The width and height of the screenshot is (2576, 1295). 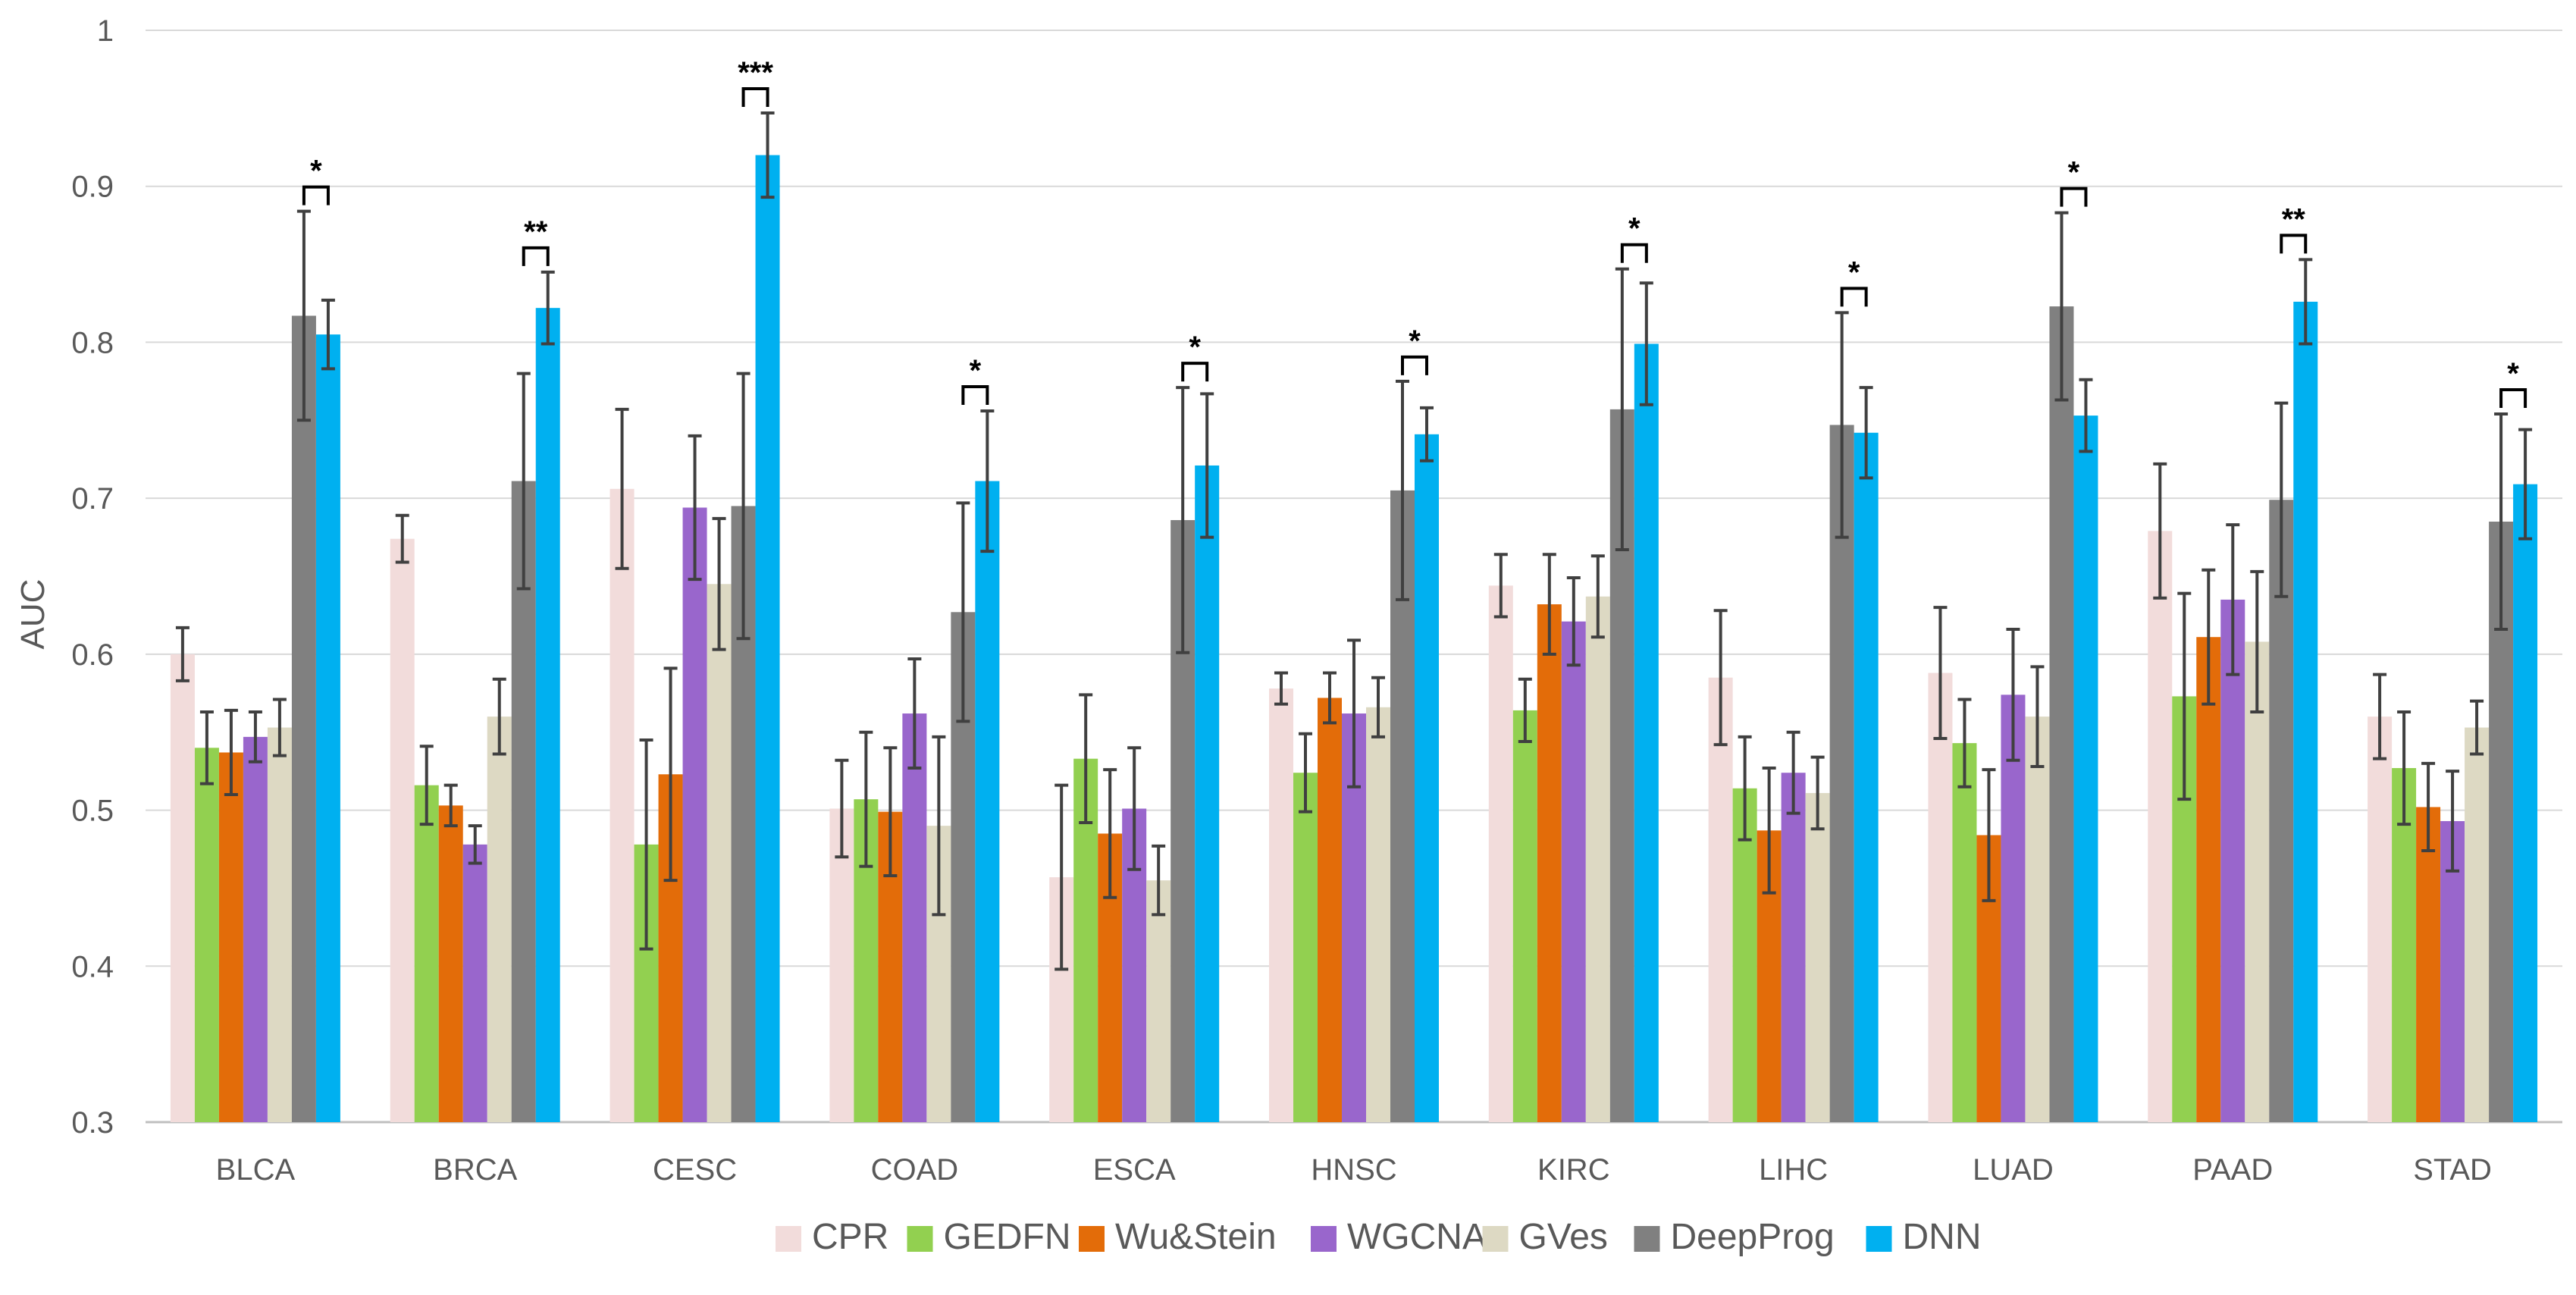 I want to click on bar-wgcna-paad, so click(x=2232, y=861).